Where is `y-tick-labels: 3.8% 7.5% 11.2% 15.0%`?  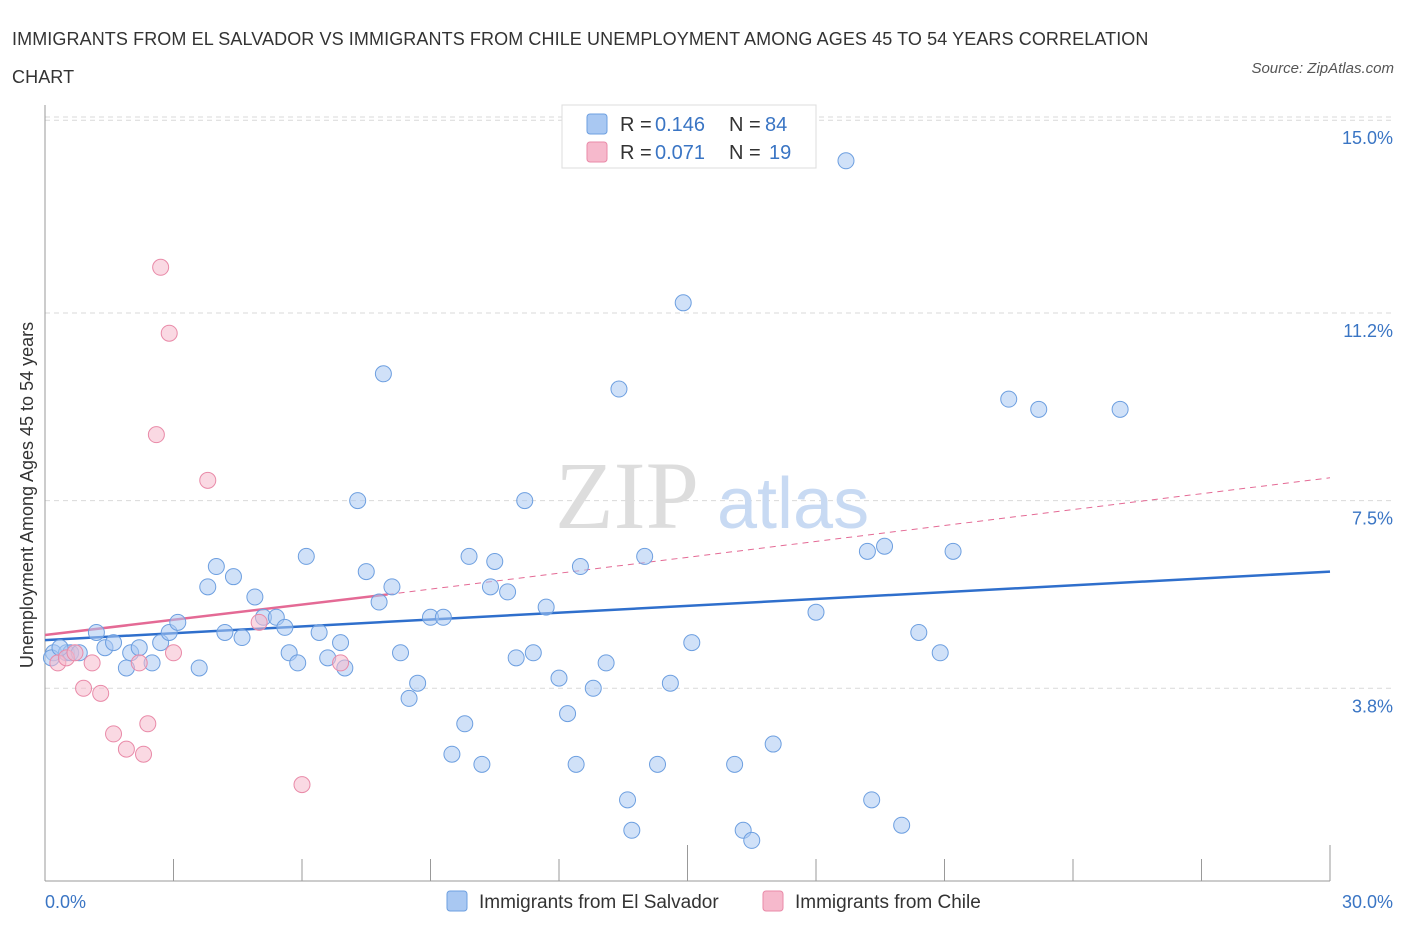 y-tick-labels: 3.8% 7.5% 11.2% 15.0% is located at coordinates (1367, 422).